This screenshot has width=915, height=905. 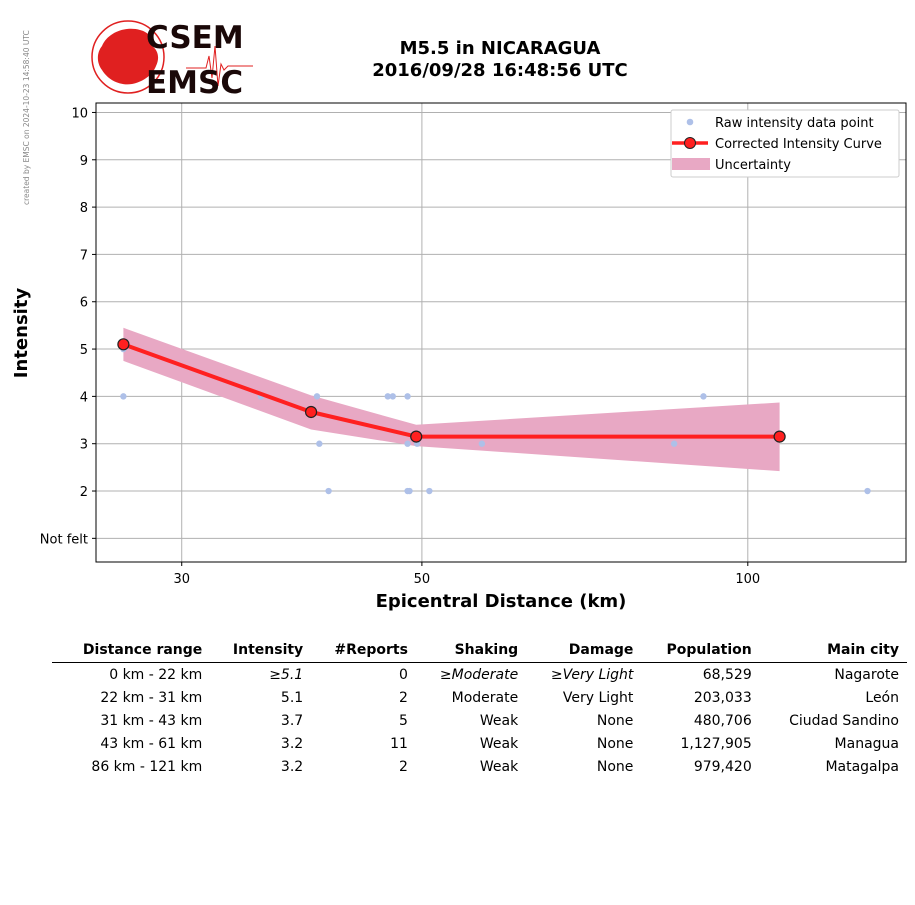 What do you see at coordinates (500, 70) in the screenshot?
I see `chart-title-line2: 2016/09/28 16:48:56 UTC` at bounding box center [500, 70].